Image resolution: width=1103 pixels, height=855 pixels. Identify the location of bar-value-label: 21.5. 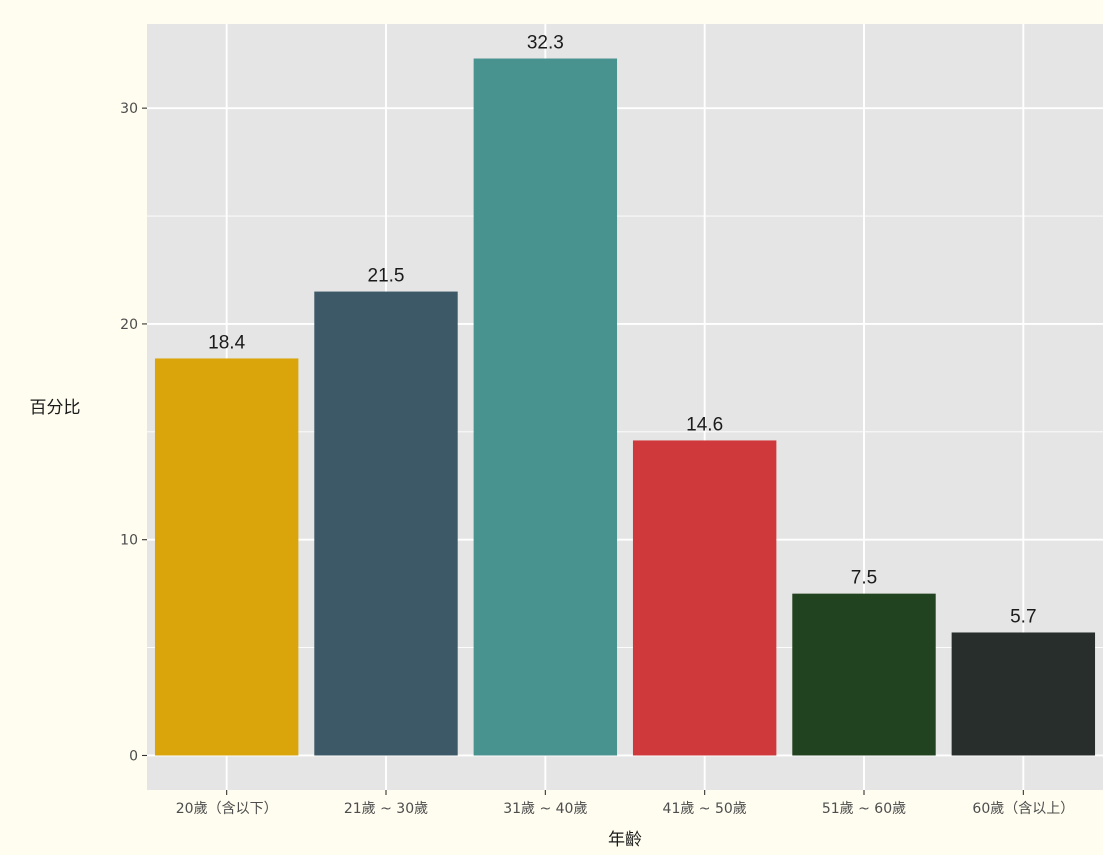
(386, 276).